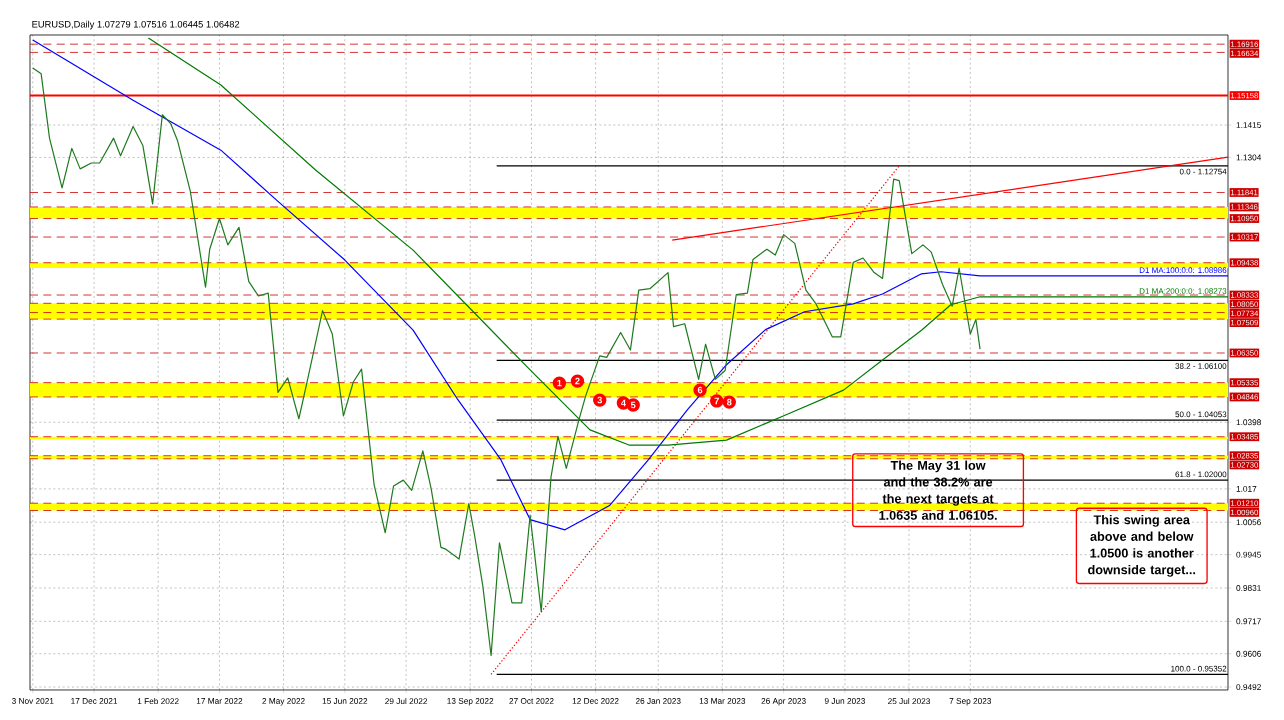 This screenshot has height=720, width=1284. What do you see at coordinates (700, 390) in the screenshot?
I see `annotation: 6` at bounding box center [700, 390].